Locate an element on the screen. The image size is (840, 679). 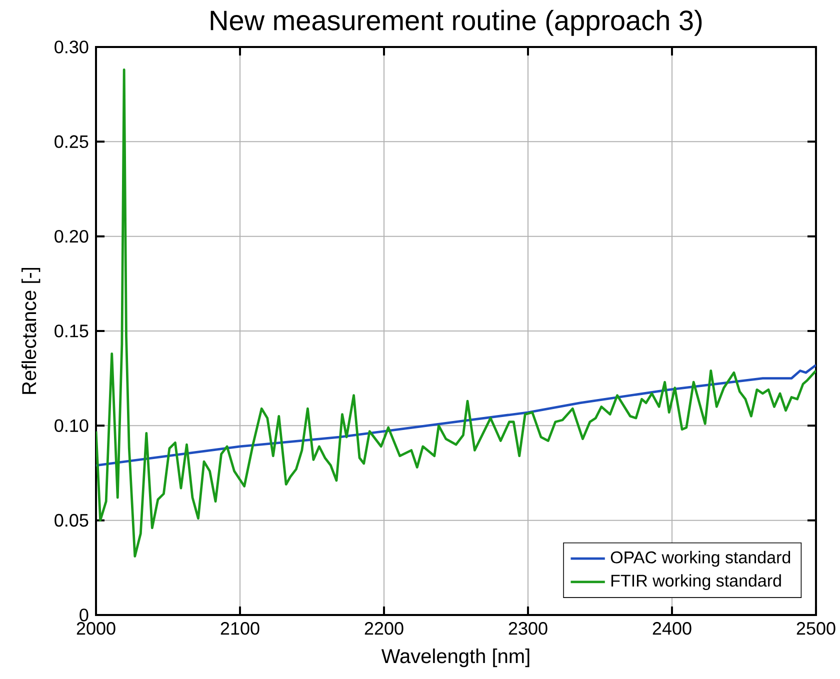
y-tick-label: 0.30 is located at coordinates (71, 47).